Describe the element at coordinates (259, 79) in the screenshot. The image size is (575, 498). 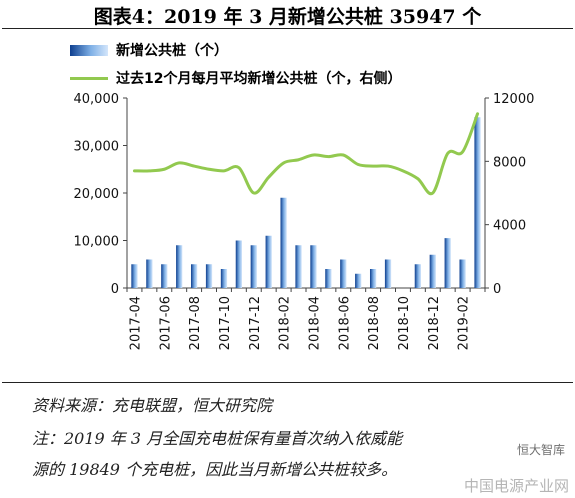
I see `legend-line-label: 过去12个月每月平均新增公共桩（个，右侧）` at that location.